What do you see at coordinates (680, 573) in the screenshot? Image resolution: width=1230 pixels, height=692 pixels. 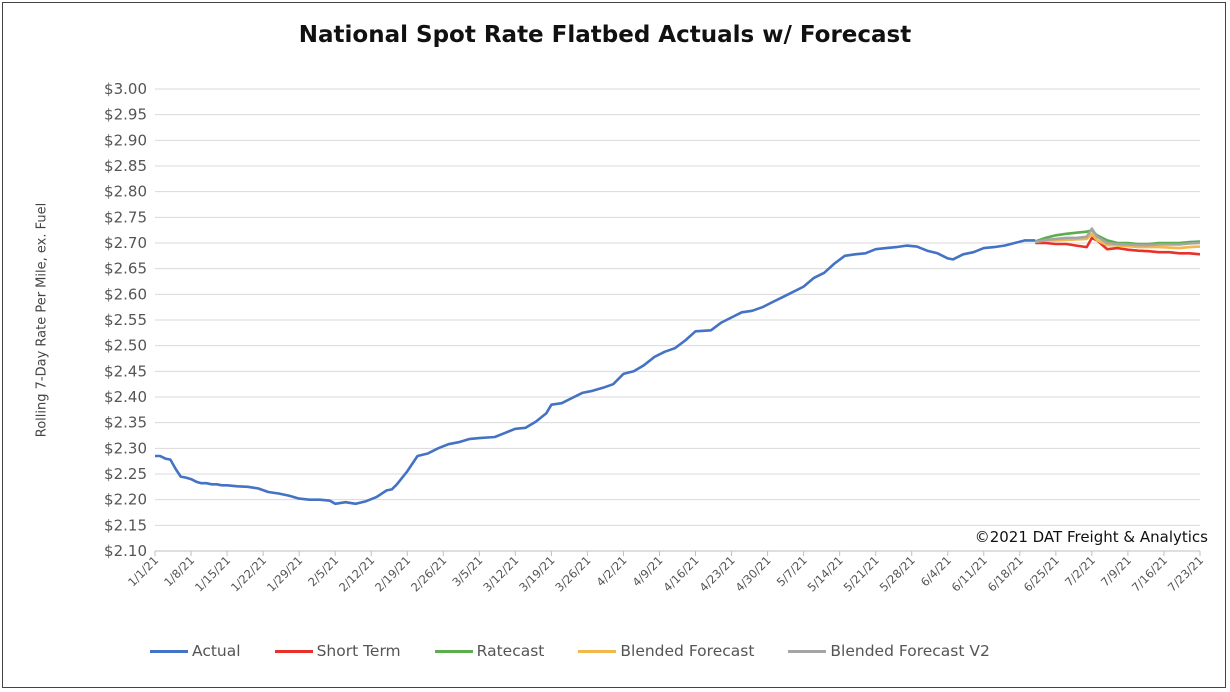 I see `x-tick-label: 4/16/21` at bounding box center [680, 573].